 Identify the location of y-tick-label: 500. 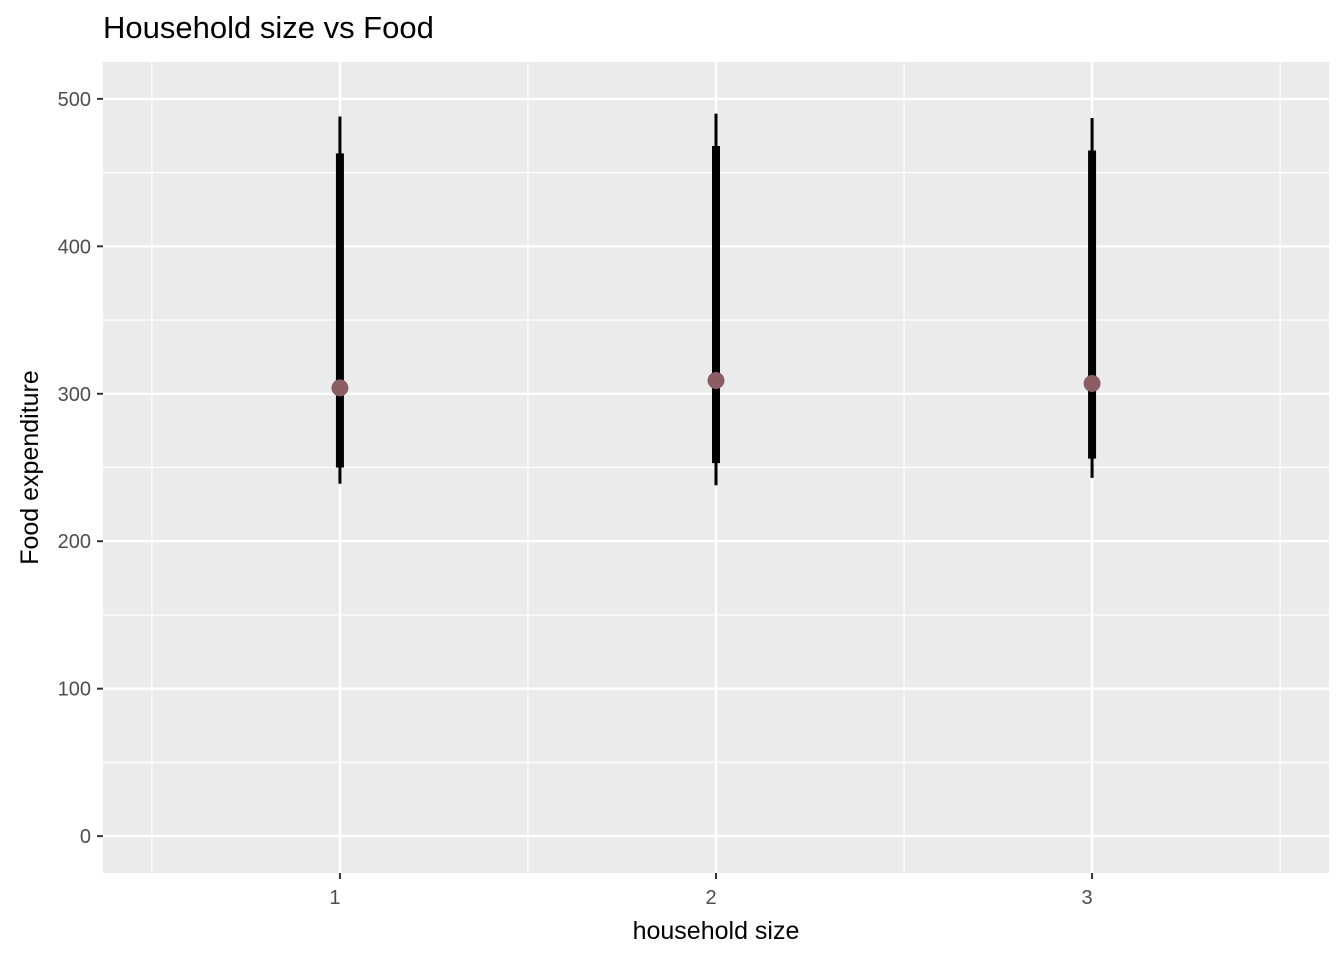
(74, 100).